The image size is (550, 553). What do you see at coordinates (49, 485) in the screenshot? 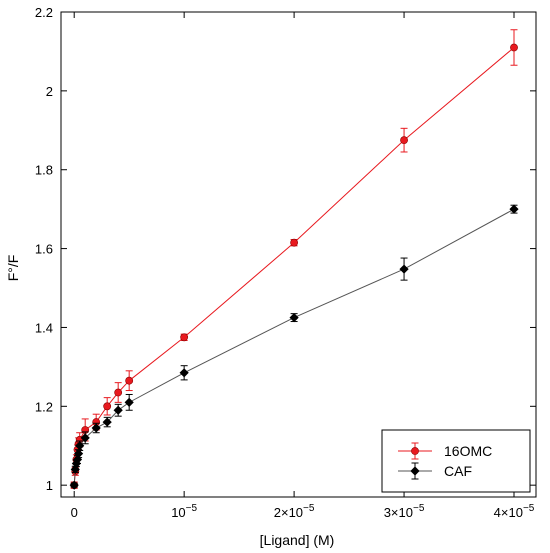
I see `y-tick-label: 1` at bounding box center [49, 485].